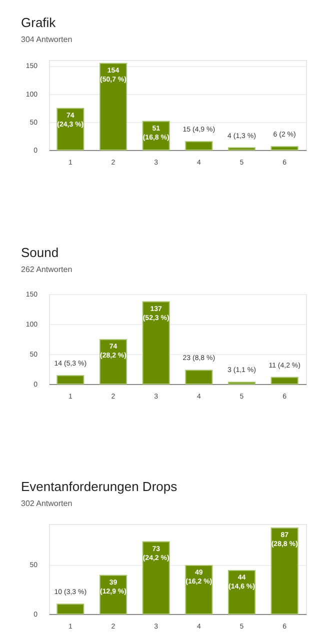 Image resolution: width=321 pixels, height=638 pixels. What do you see at coordinates (46, 269) in the screenshot?
I see `chart-subtitle: 262 Antworten` at bounding box center [46, 269].